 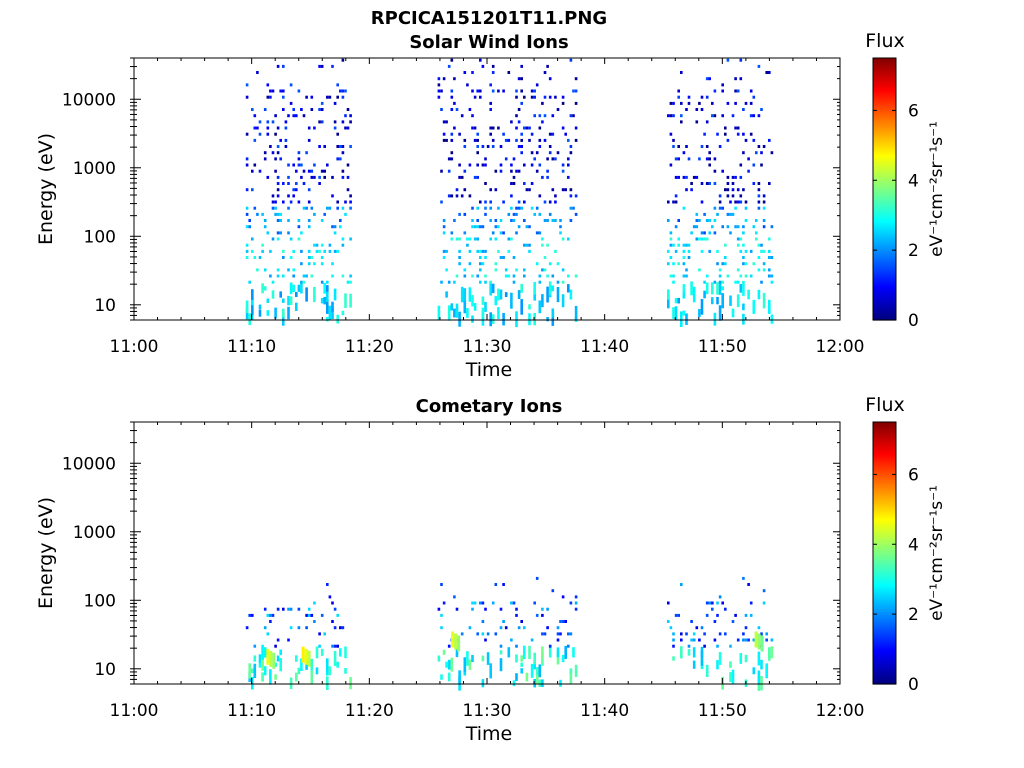 What do you see at coordinates (251, 711) in the screenshot?
I see `x-tick-label: 11:10` at bounding box center [251, 711].